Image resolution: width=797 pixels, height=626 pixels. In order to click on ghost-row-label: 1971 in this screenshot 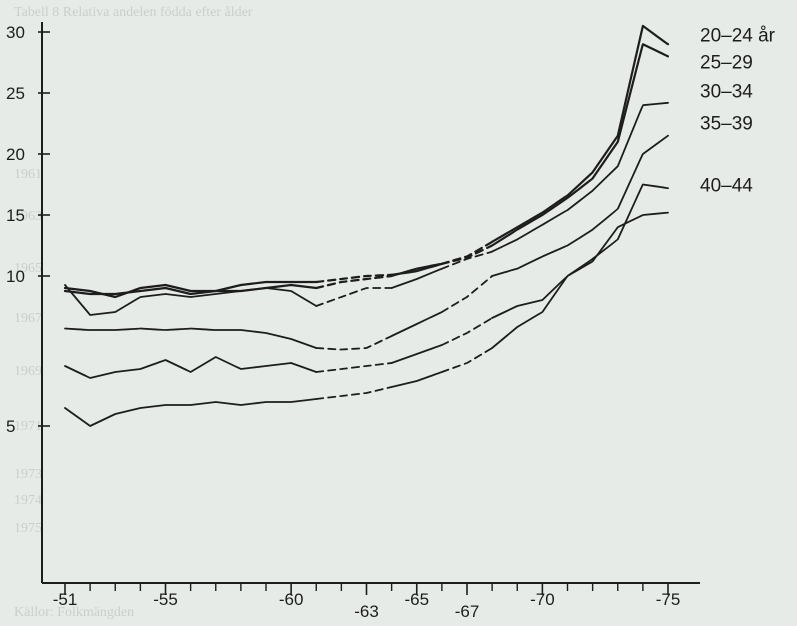, I will do `click(28, 426)`.